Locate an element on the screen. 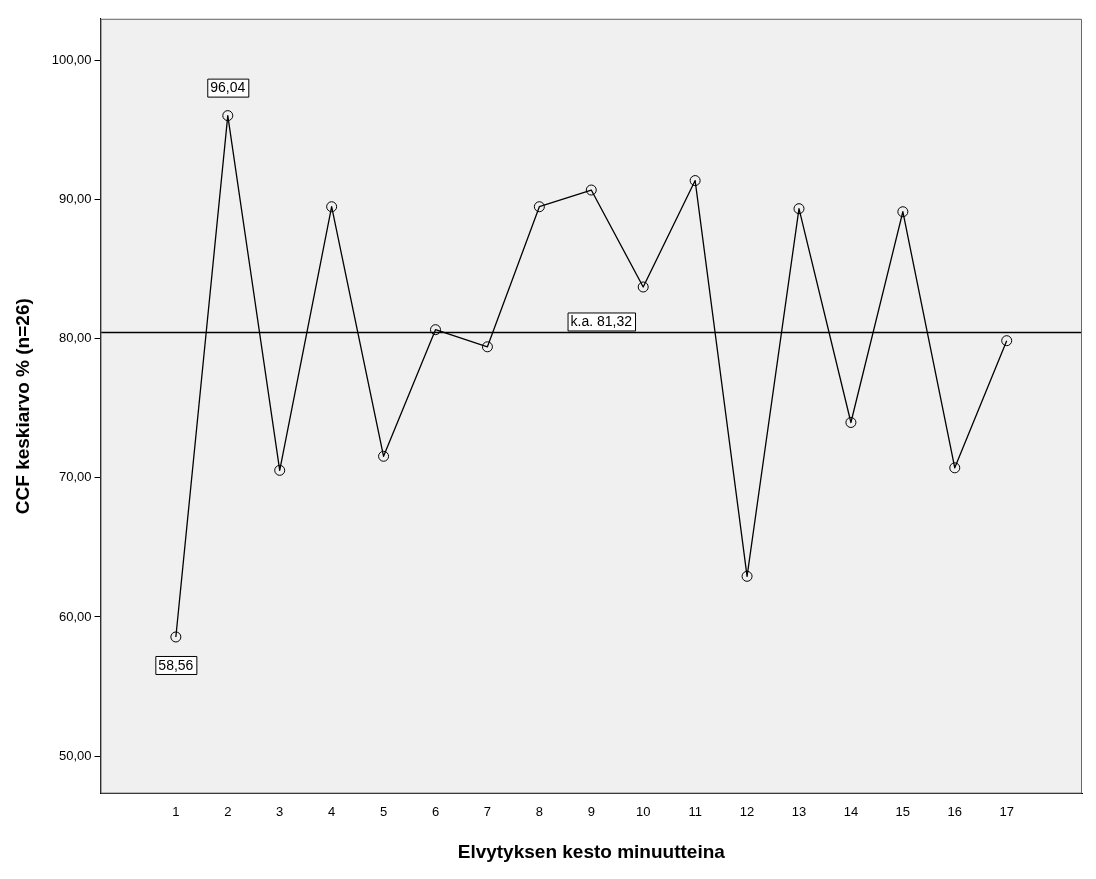  y-tick-label: 70,00 is located at coordinates (75, 477).